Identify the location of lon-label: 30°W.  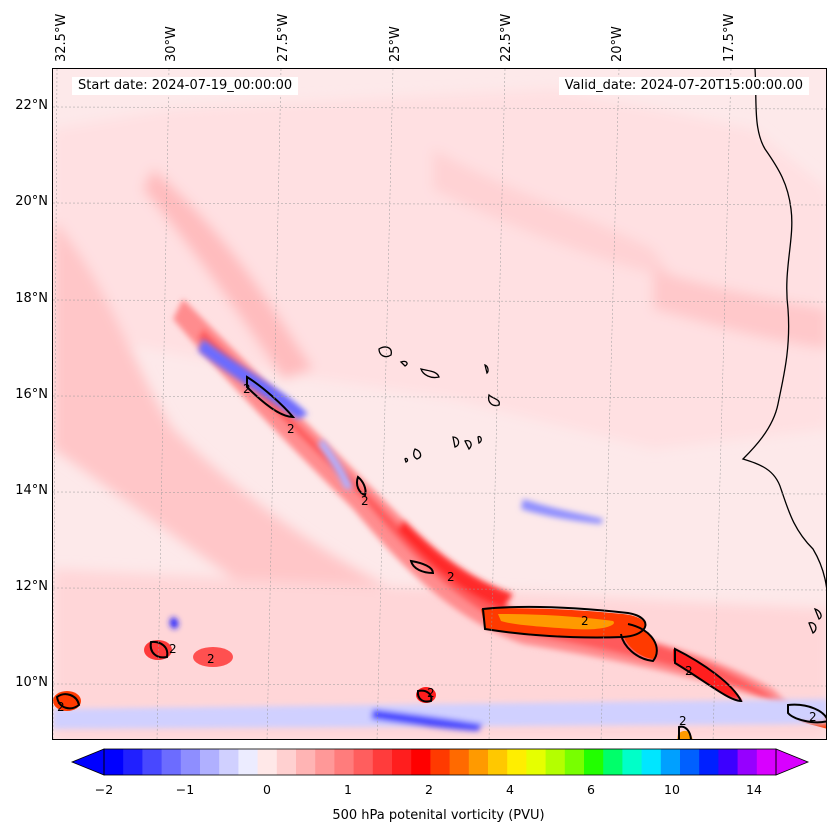
(171, 44).